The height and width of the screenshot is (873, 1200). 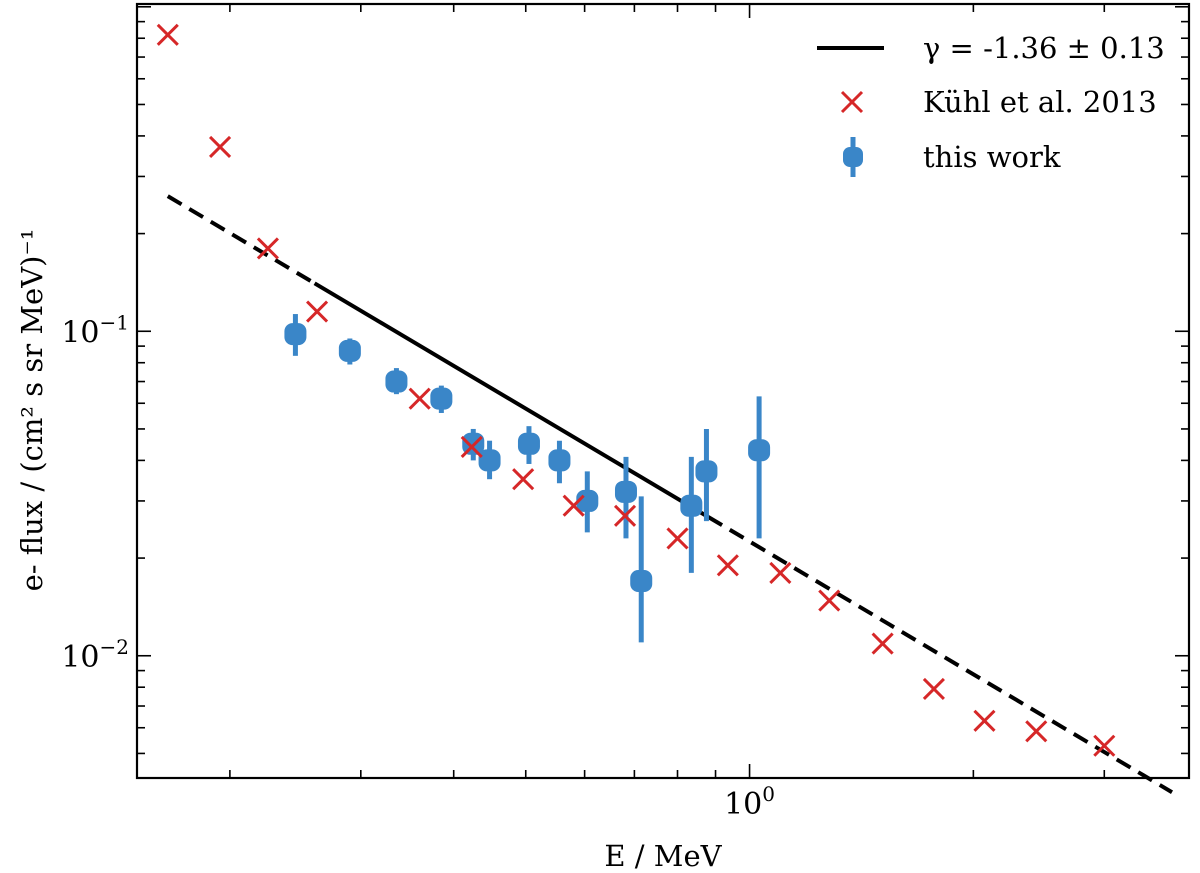 What do you see at coordinates (1040, 102) in the screenshot?
I see `legend-kuhl-label: Kühl et al. 2013` at bounding box center [1040, 102].